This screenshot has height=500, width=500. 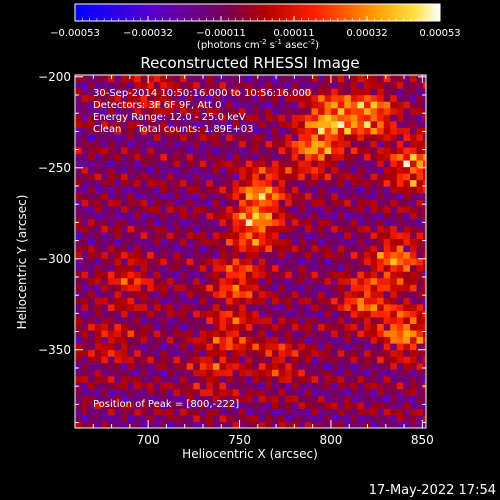 What do you see at coordinates (54, 350) in the screenshot?
I see `y-tick-label: −350` at bounding box center [54, 350].